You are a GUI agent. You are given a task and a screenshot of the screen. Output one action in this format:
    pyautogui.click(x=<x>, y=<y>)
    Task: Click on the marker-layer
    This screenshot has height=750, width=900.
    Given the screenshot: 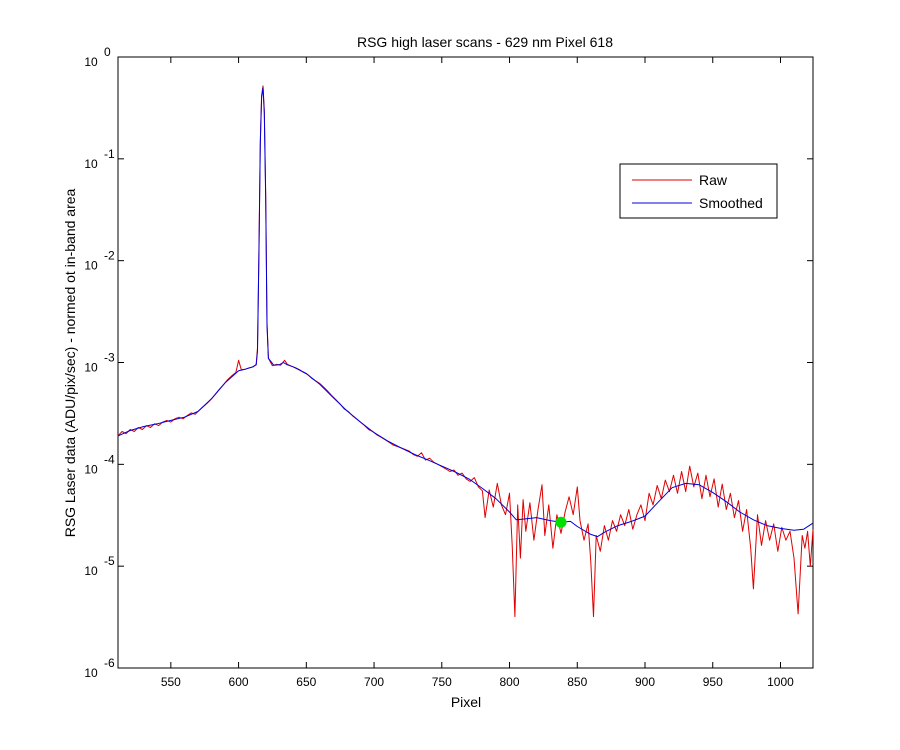 What is the action you would take?
    pyautogui.click(x=561, y=522)
    